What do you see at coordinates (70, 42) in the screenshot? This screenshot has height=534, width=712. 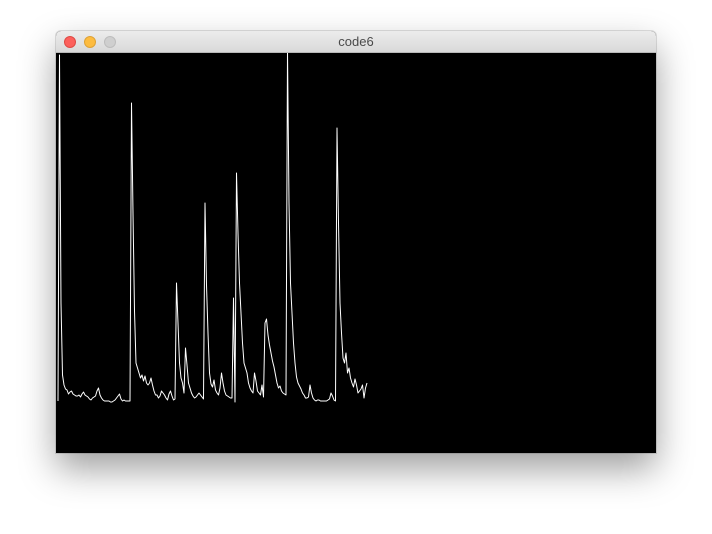 I see `close-button` at bounding box center [70, 42].